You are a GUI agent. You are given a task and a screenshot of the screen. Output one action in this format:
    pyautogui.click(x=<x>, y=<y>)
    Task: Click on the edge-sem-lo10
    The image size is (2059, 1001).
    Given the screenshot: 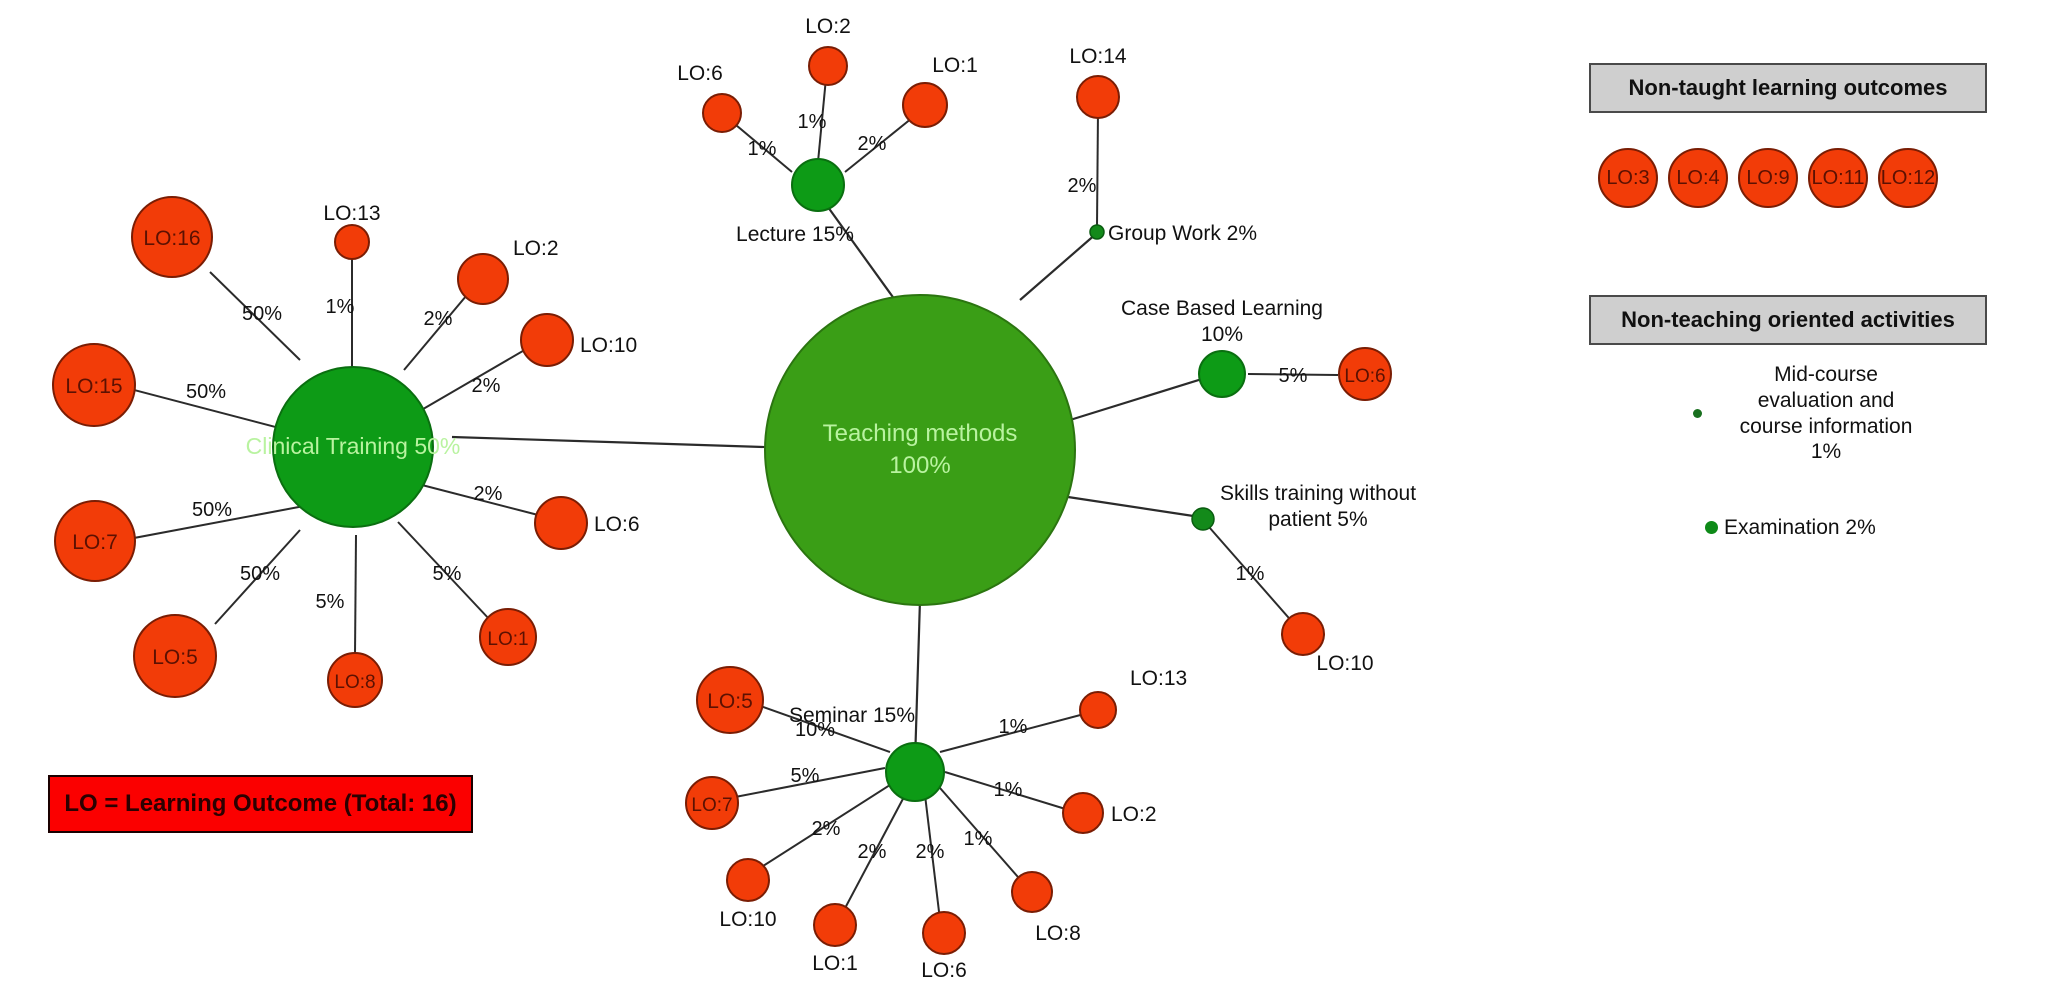 What is the action you would take?
    pyautogui.click(x=825, y=826)
    